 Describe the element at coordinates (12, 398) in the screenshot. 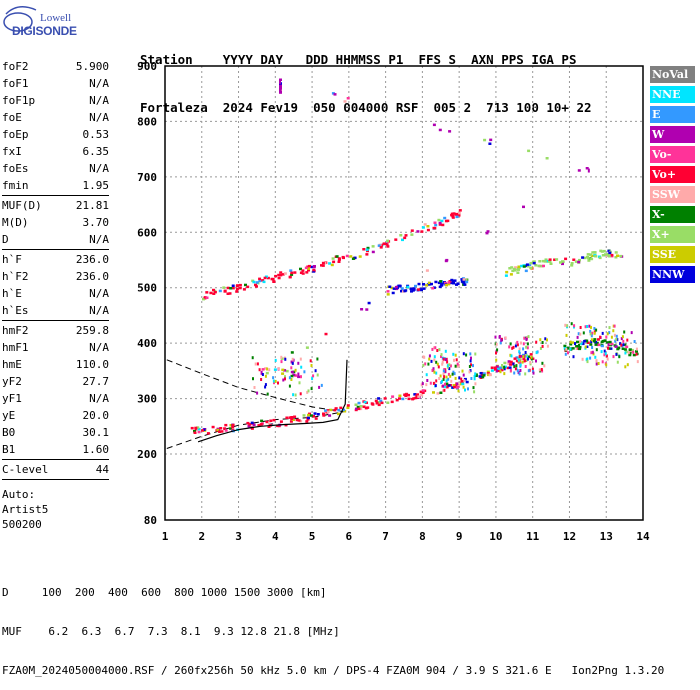

I see `param-label: yF1` at that location.